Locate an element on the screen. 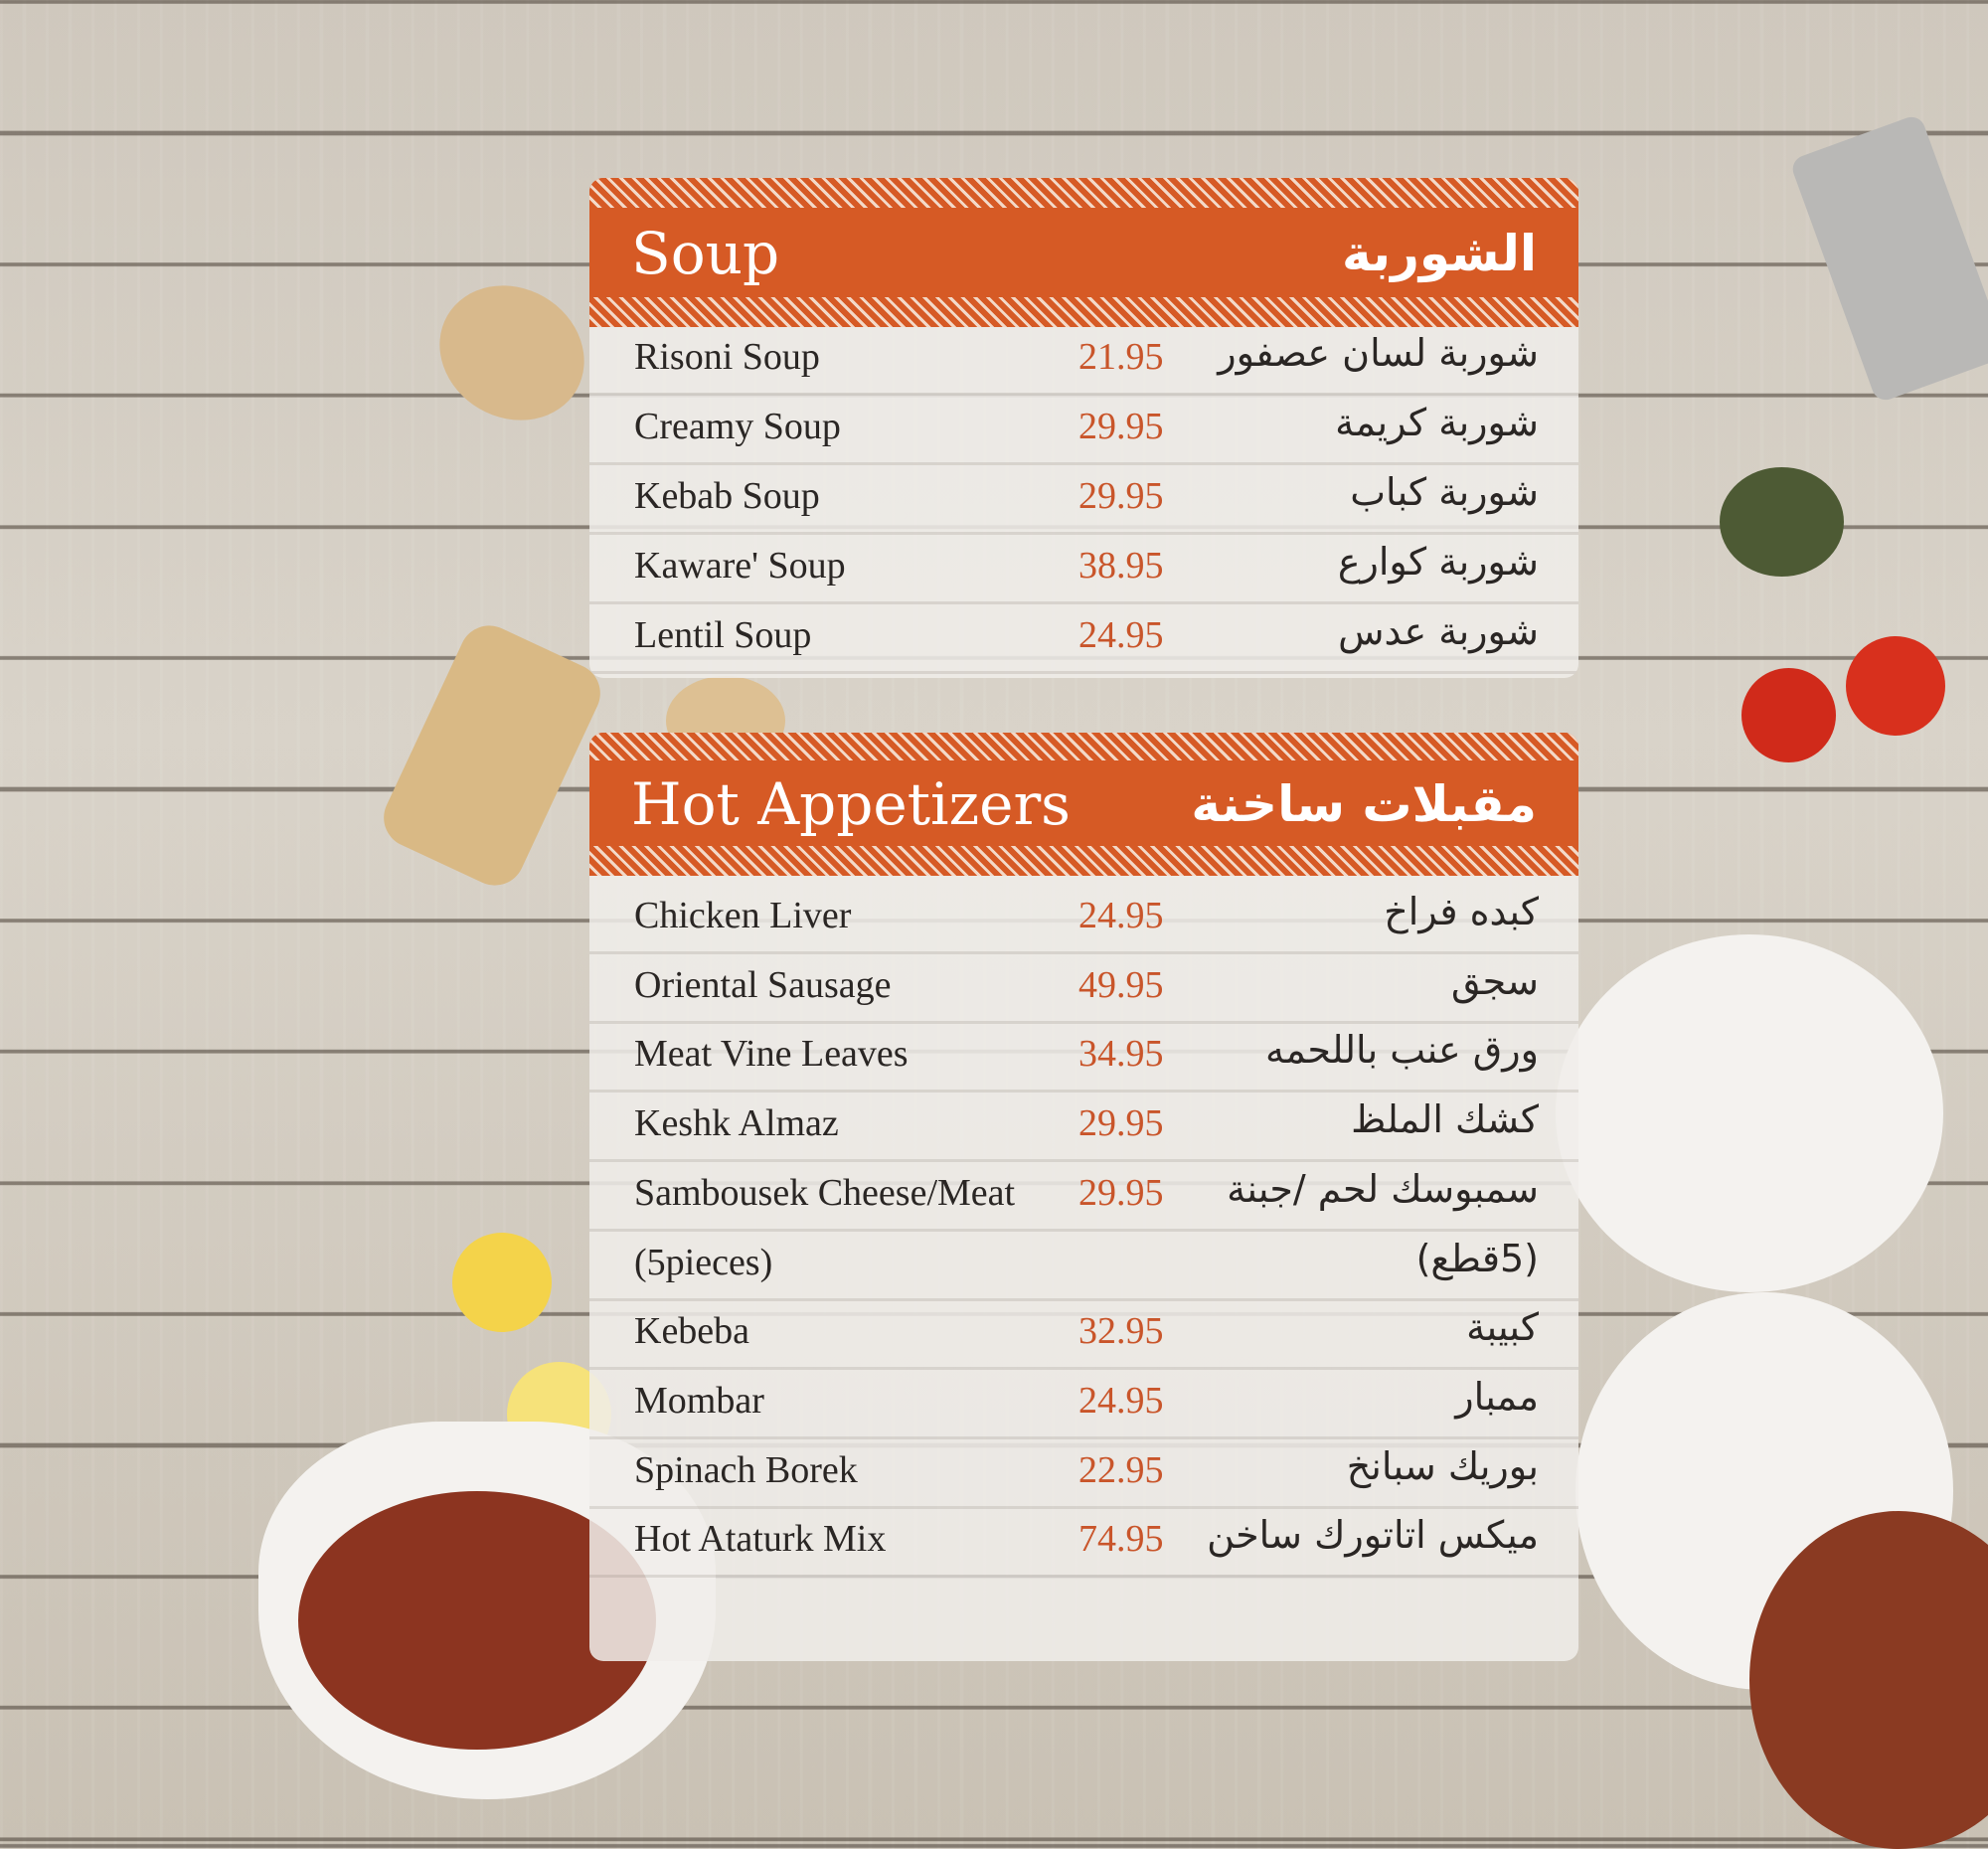 This screenshot has width=1988, height=1849. item-name-en: Sambousek Cheese/Meat is located at coordinates (825, 1193).